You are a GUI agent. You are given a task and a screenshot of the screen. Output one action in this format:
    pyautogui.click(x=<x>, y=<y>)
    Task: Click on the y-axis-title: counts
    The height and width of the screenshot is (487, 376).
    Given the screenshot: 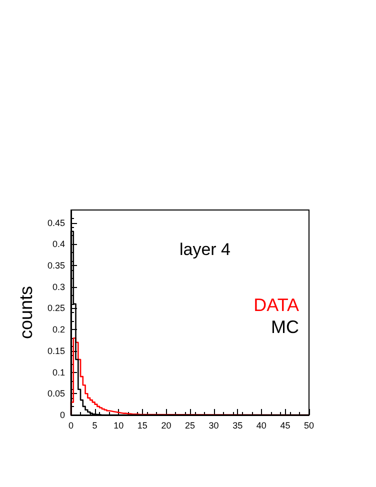 What is the action you would take?
    pyautogui.click(x=26, y=313)
    